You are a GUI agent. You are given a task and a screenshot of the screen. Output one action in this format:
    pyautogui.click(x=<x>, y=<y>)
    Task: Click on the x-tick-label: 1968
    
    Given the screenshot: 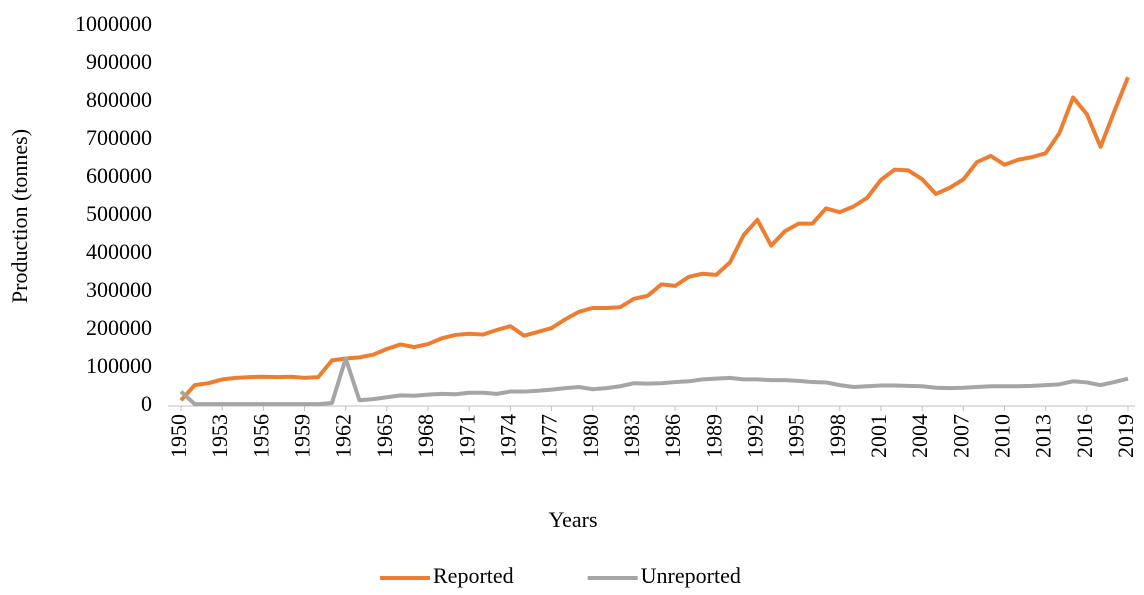 What is the action you would take?
    pyautogui.click(x=425, y=436)
    